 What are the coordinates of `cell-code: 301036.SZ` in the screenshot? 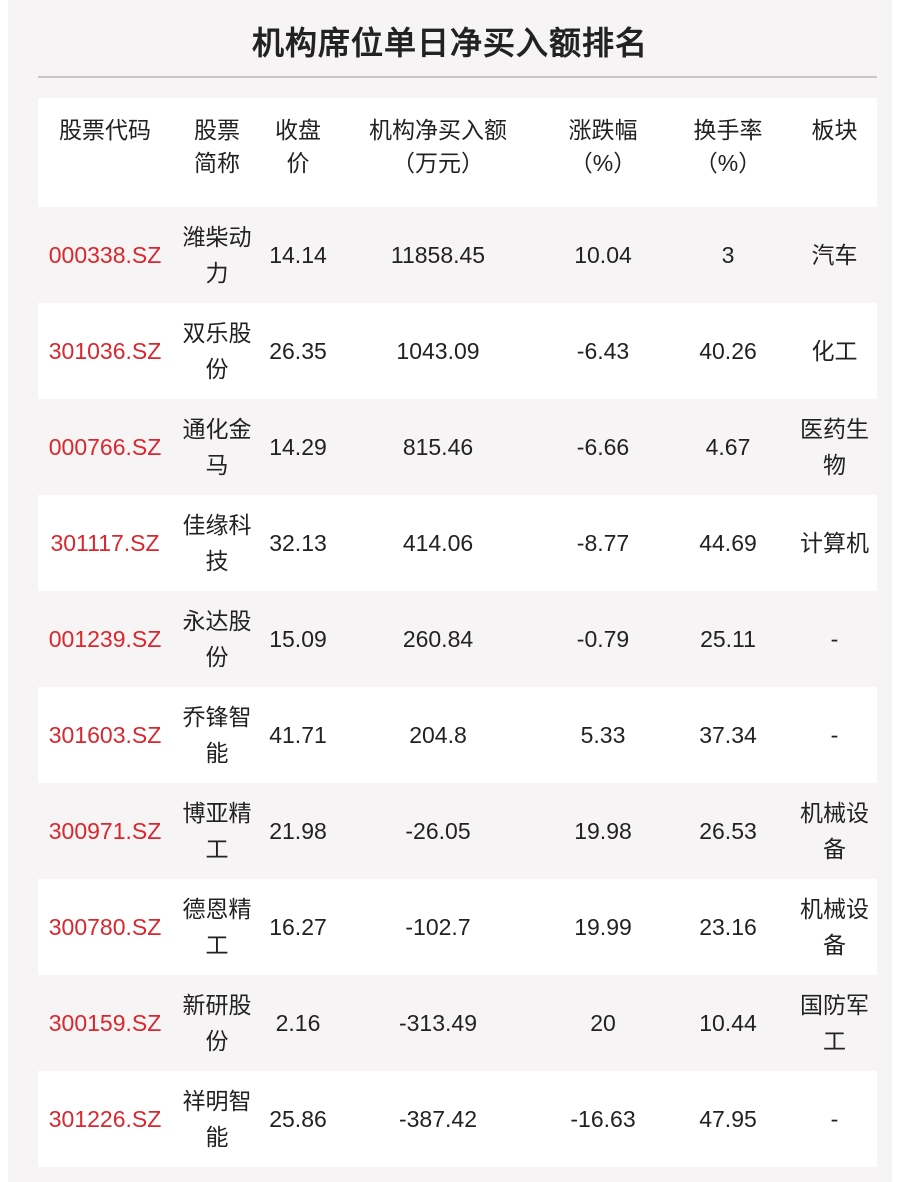 It's located at (105, 351).